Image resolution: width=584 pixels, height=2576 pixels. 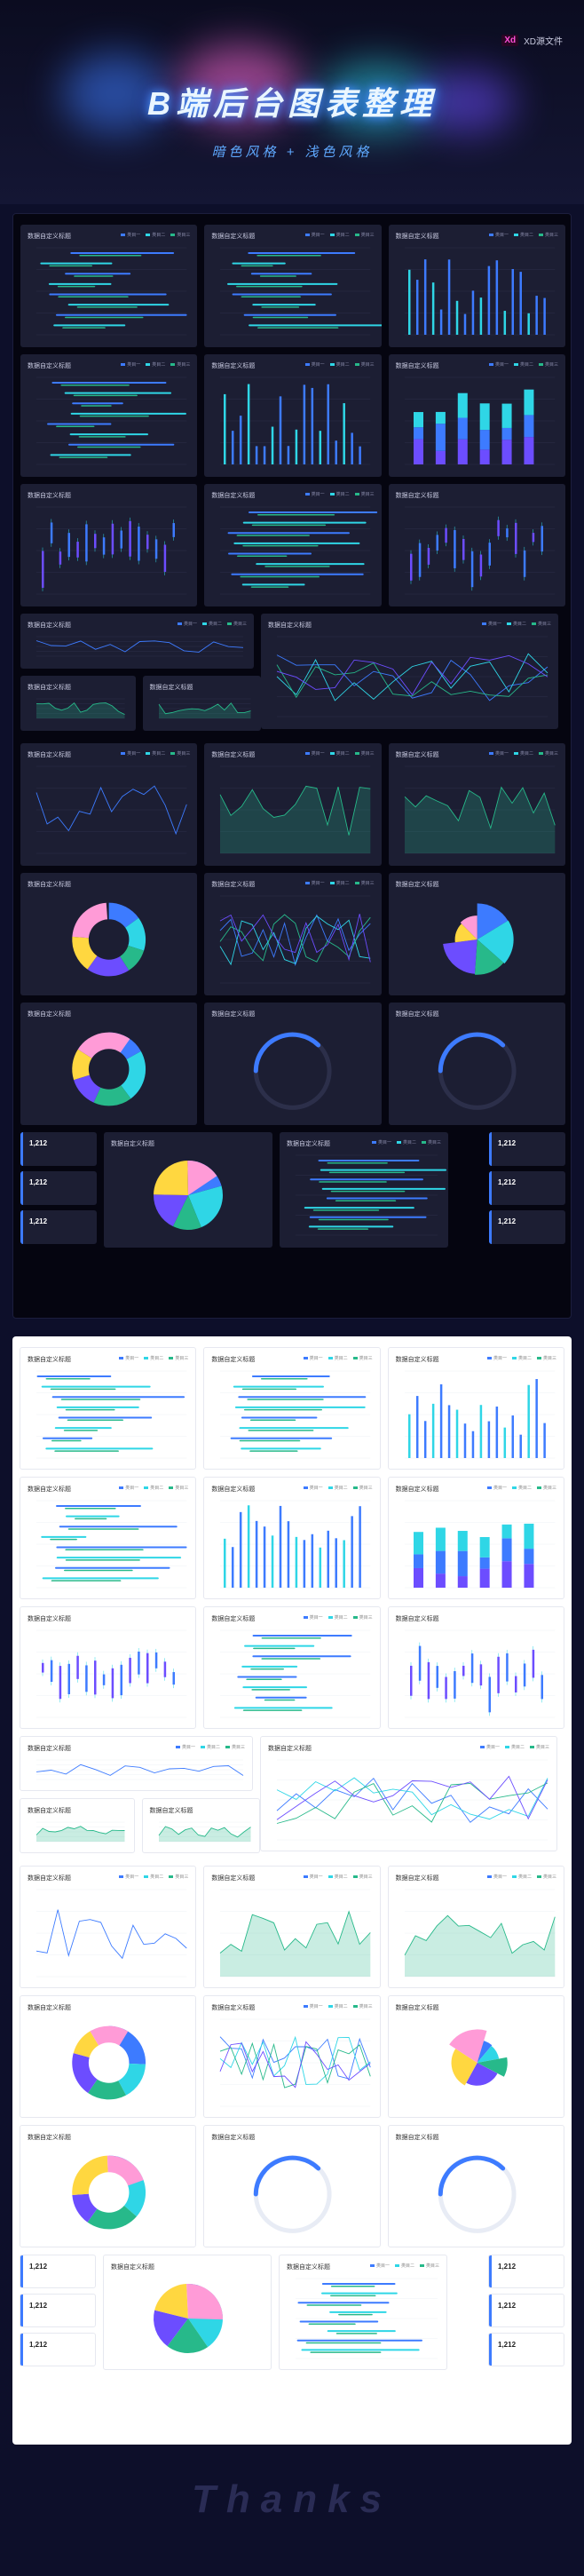 I want to click on chart-card-area: 数据自定义标题 类目一 类目二 类目三, so click(x=475, y=1927).